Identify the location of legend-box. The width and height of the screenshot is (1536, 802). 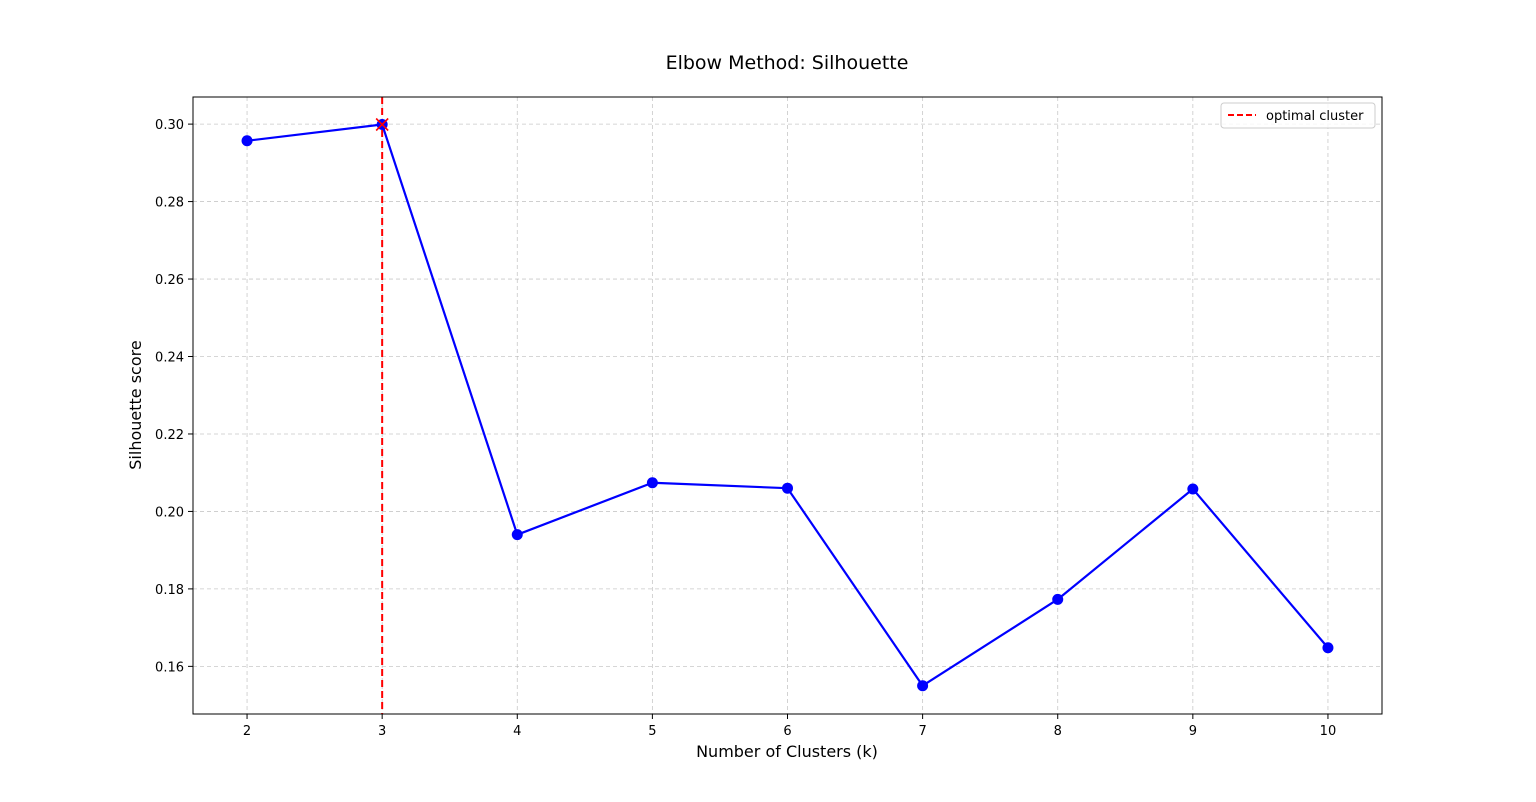
(1298, 115).